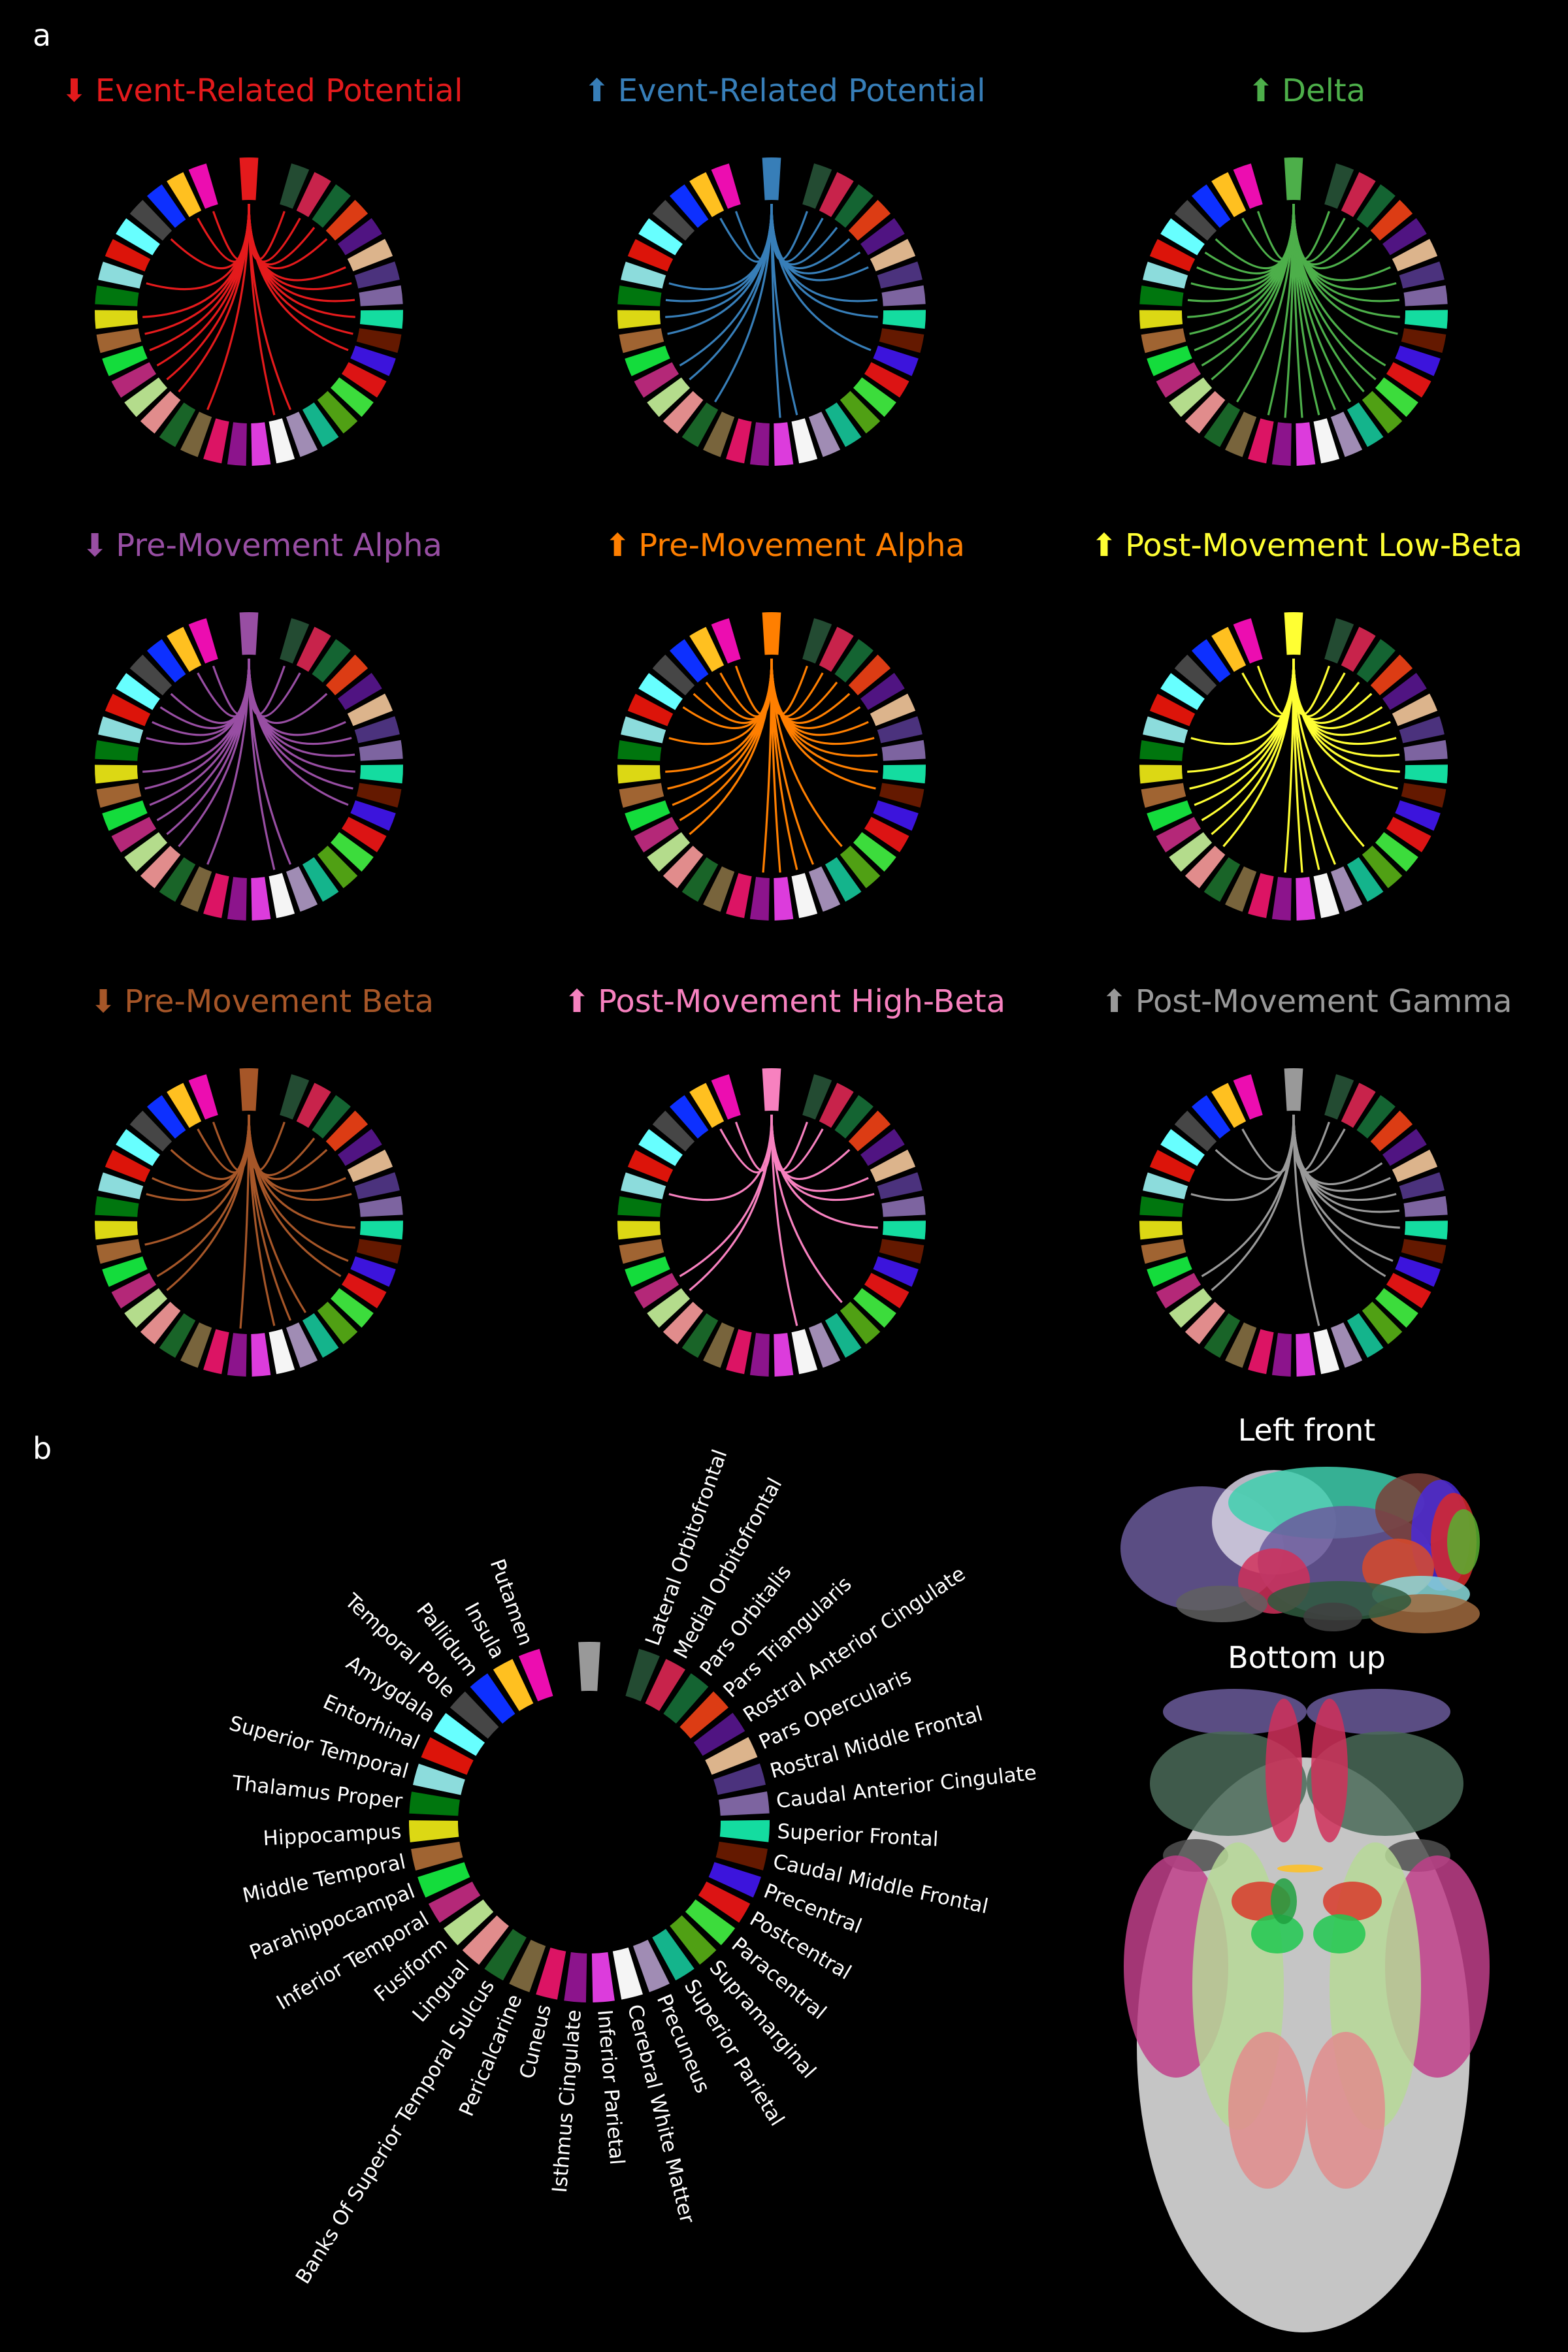 This screenshot has width=1568, height=2352. What do you see at coordinates (262, 545) in the screenshot?
I see `panel-title: ⬇ Pre-Movement Alpha` at bounding box center [262, 545].